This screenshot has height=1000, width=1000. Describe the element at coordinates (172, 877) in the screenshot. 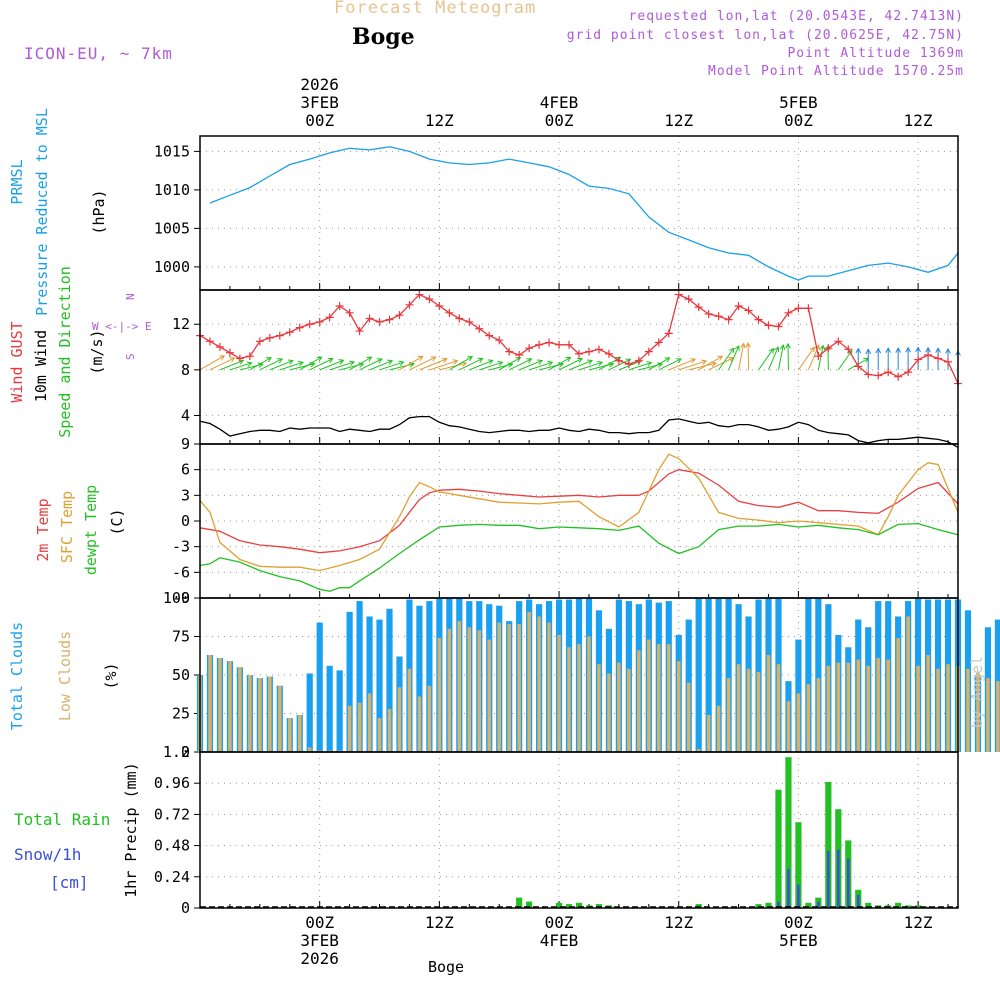

I see `y-tick-label: 0.24` at that location.